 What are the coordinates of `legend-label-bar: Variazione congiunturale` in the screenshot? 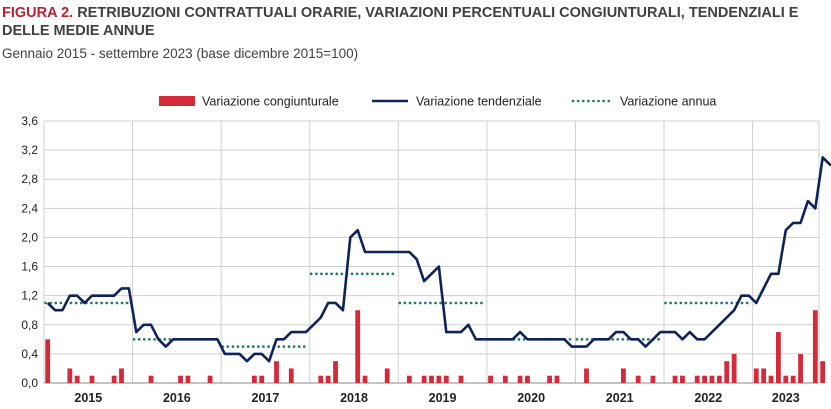 It's located at (270, 102).